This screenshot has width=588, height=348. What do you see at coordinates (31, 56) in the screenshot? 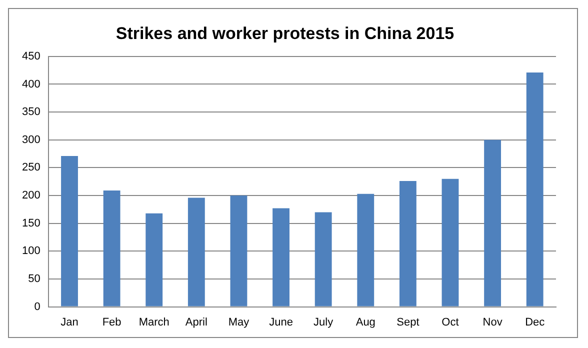
I see `y-tick-label: 450` at bounding box center [31, 56].